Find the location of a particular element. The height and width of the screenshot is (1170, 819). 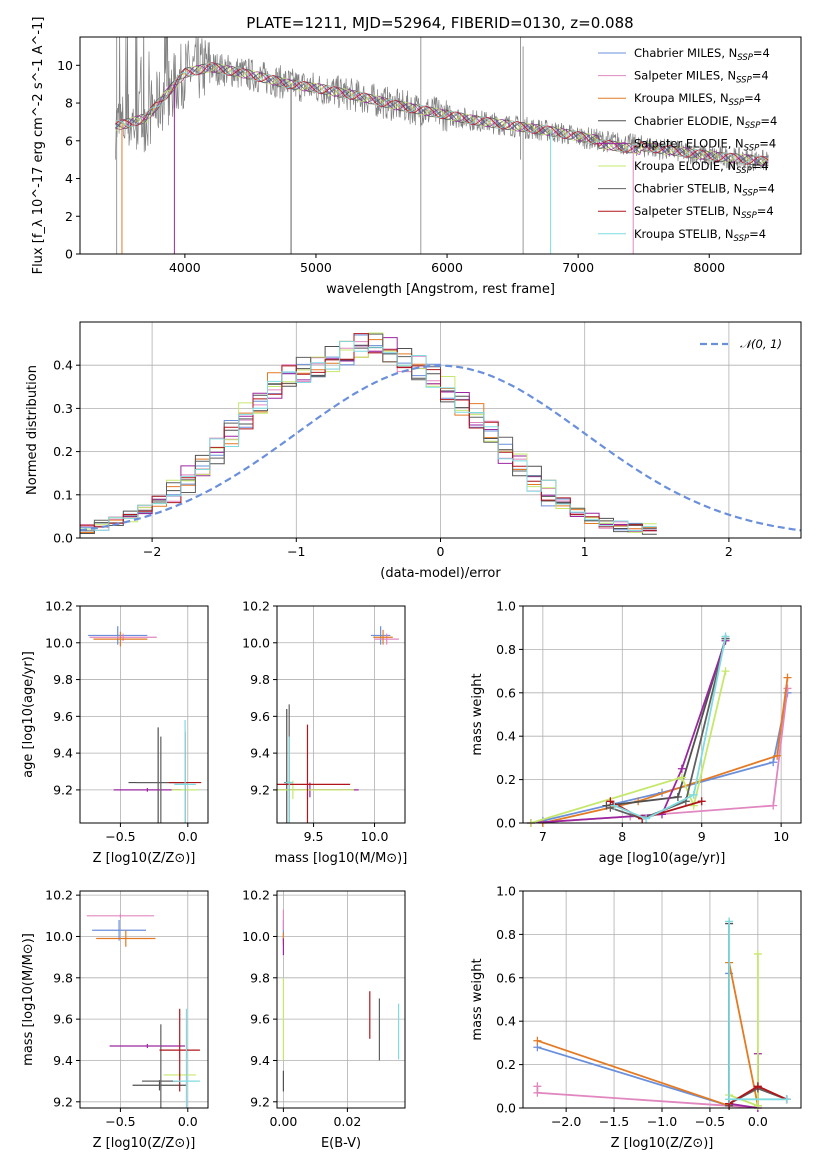

y-tick-label: 0.0 is located at coordinates (63, 538).